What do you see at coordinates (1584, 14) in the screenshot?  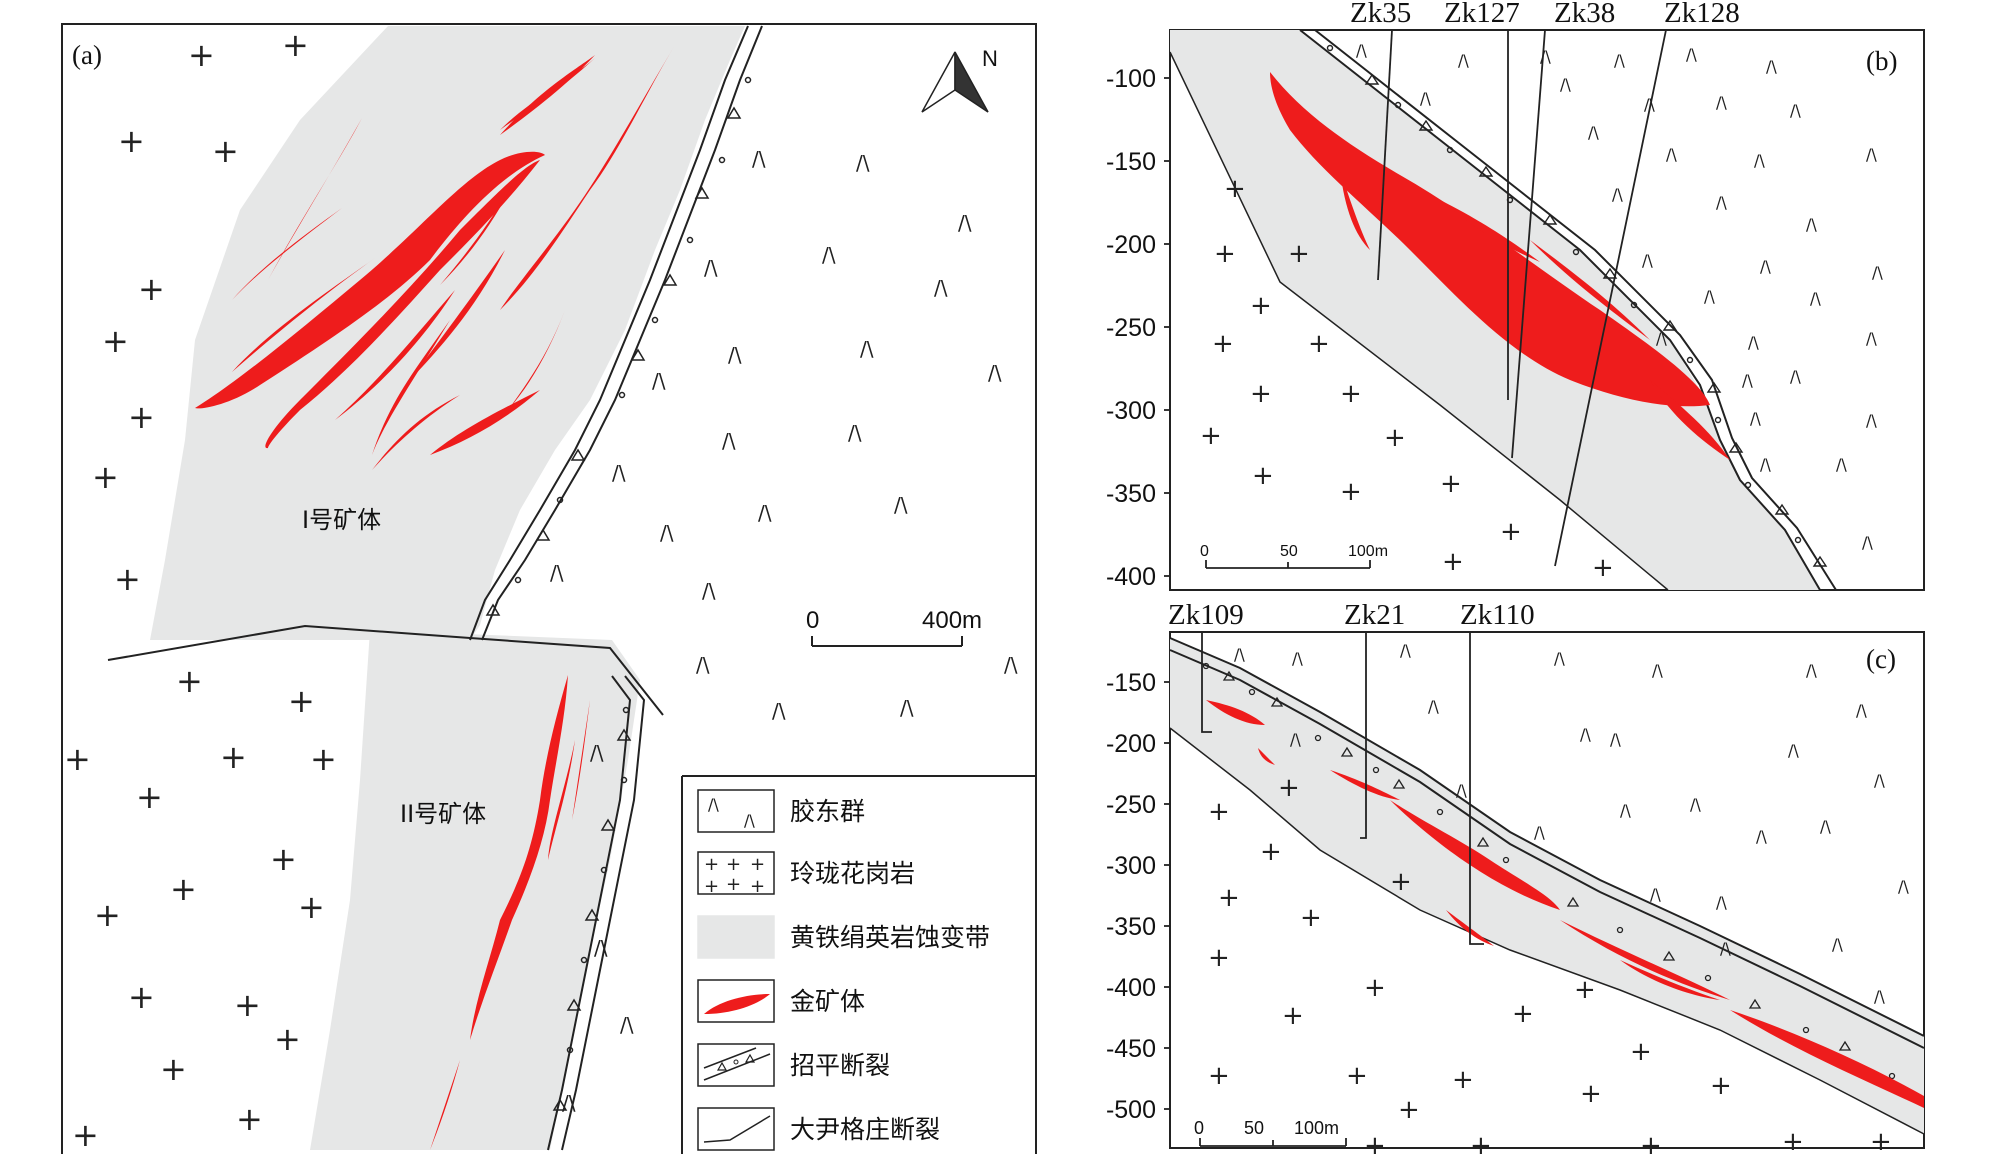 I see `label-zk38: Zk38` at bounding box center [1584, 14].